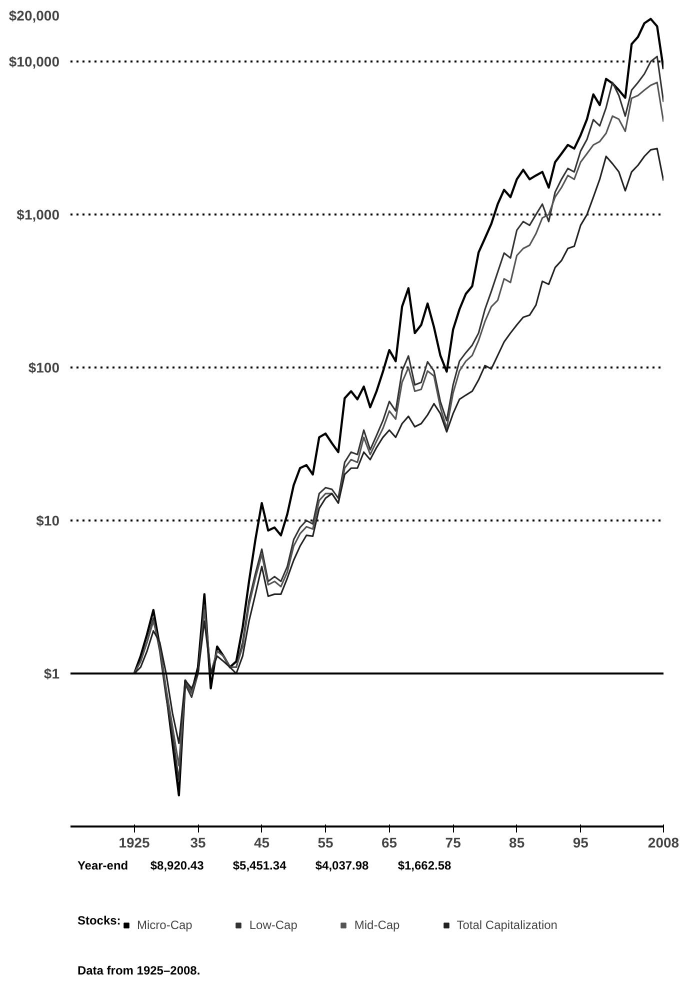  What do you see at coordinates (99, 921) in the screenshot?
I see `legend-title: Stocks:` at bounding box center [99, 921].